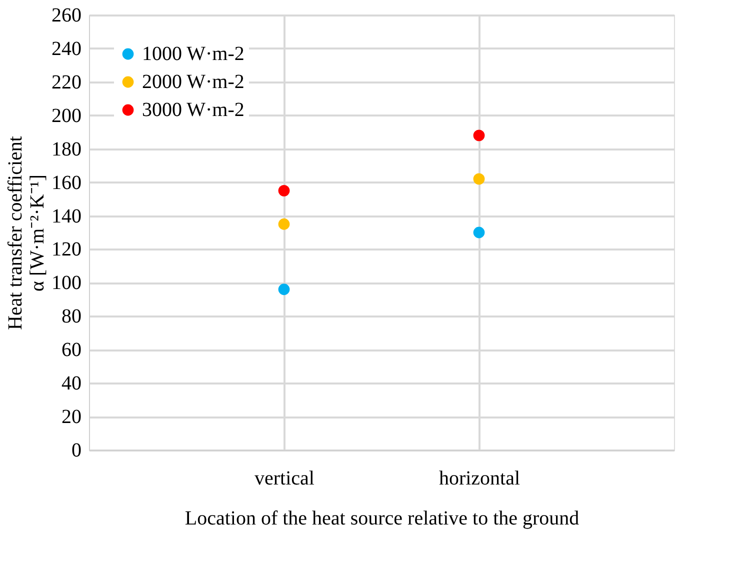  What do you see at coordinates (67, 283) in the screenshot?
I see `y-tick-label: 100` at bounding box center [67, 283].